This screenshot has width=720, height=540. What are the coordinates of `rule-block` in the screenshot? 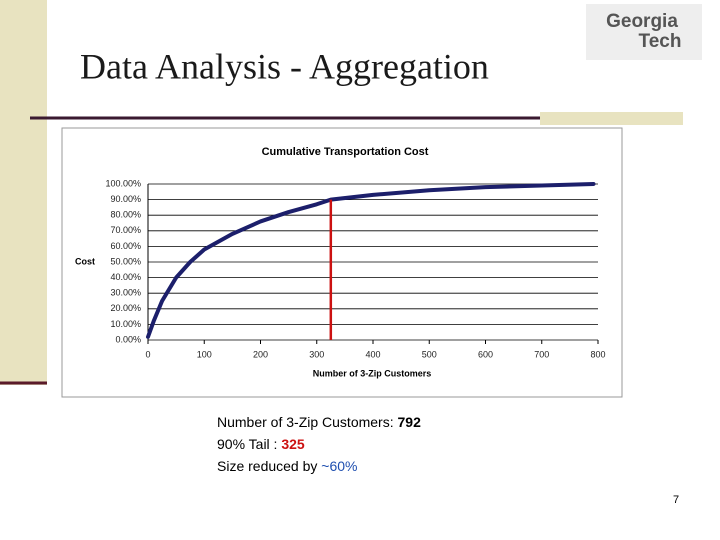 It's located at (611, 118).